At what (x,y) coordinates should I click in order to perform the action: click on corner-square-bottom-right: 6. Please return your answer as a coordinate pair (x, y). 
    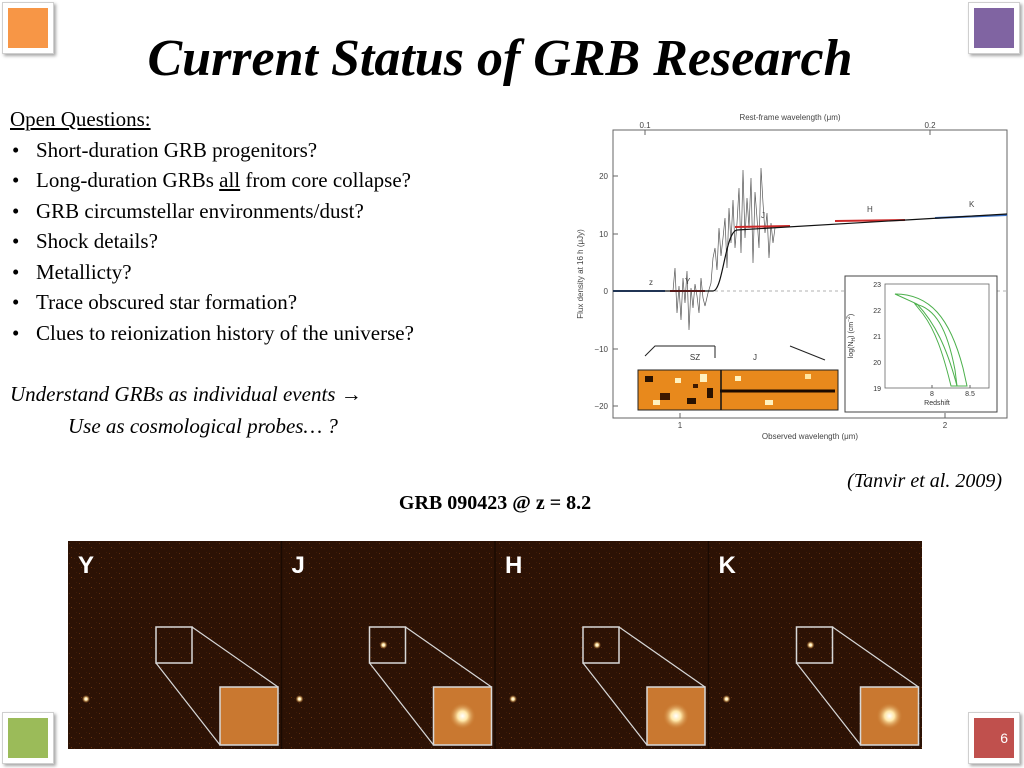
    Looking at the image, I should click on (994, 738).